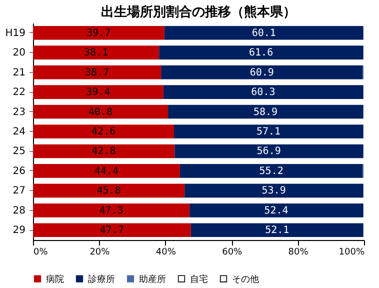 The width and height of the screenshot is (379, 288). What do you see at coordinates (19, 72) in the screenshot?
I see `y-tick-label: 21` at bounding box center [19, 72].